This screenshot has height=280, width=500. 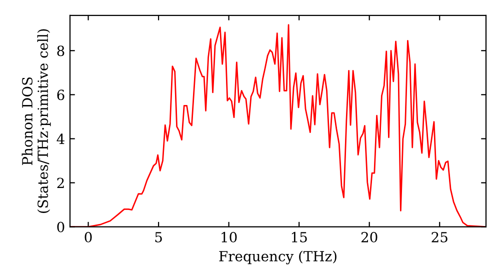 What do you see at coordinates (229, 237) in the screenshot?
I see `x-tick-label: 10` at bounding box center [229, 237].